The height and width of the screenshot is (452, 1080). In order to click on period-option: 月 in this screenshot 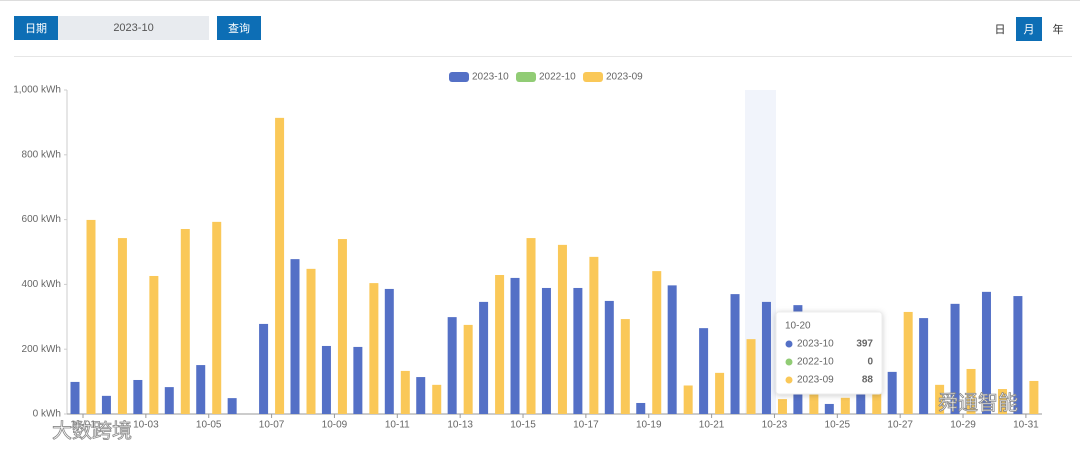, I will do `click(1029, 29)`.